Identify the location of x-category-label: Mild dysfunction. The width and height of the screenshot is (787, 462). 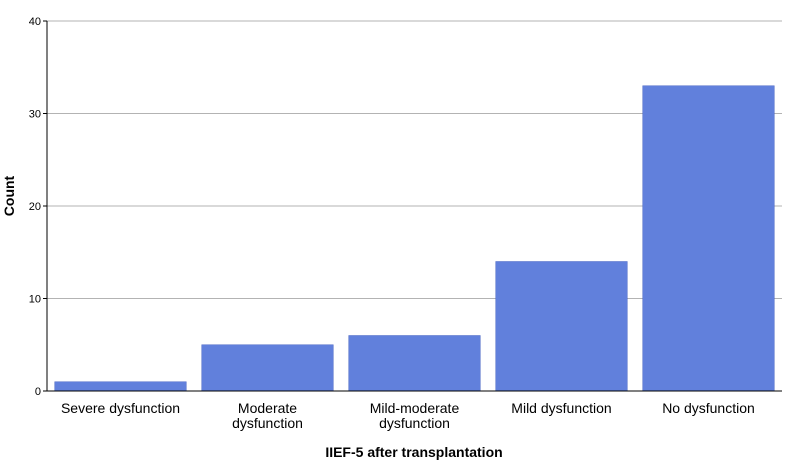
(561, 408).